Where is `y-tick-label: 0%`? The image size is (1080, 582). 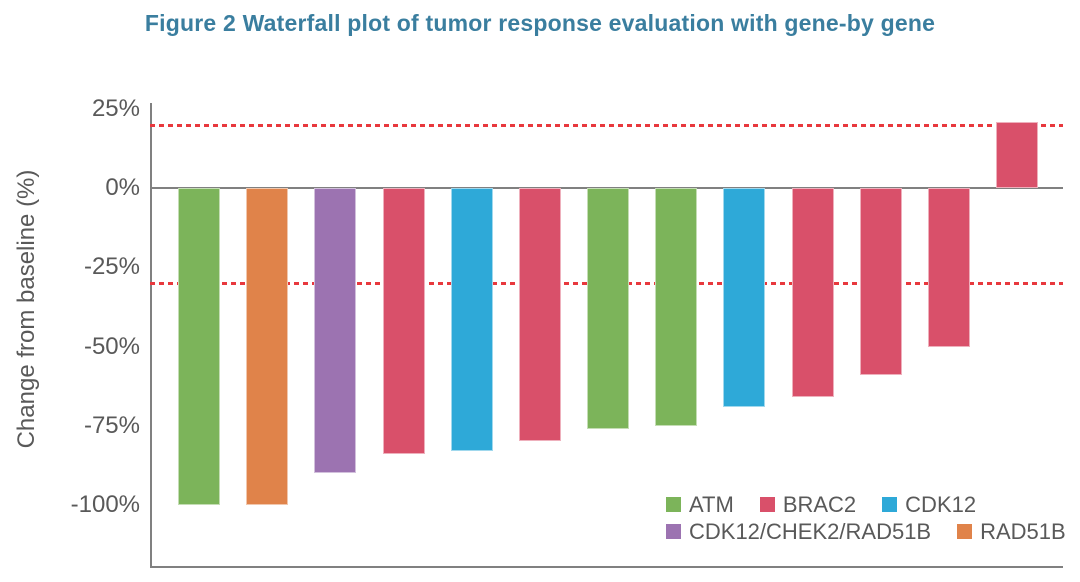
y-tick-label: 0% is located at coordinates (122, 188).